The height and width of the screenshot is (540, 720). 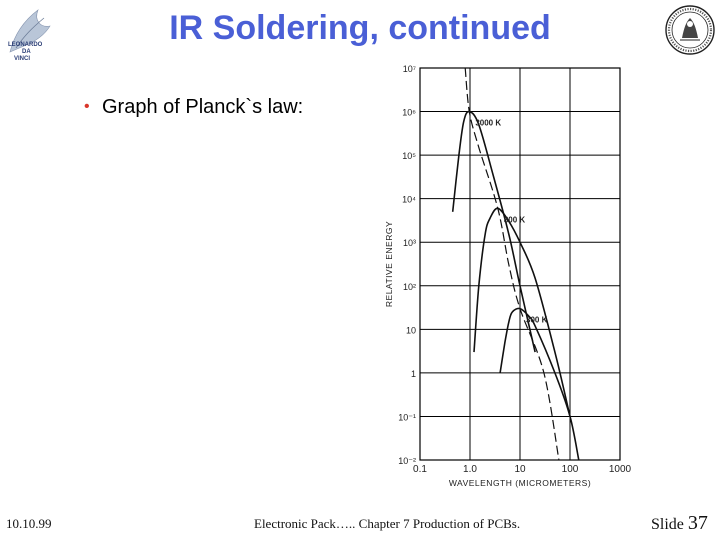 I want to click on series-label: 800 K, so click(x=515, y=219).